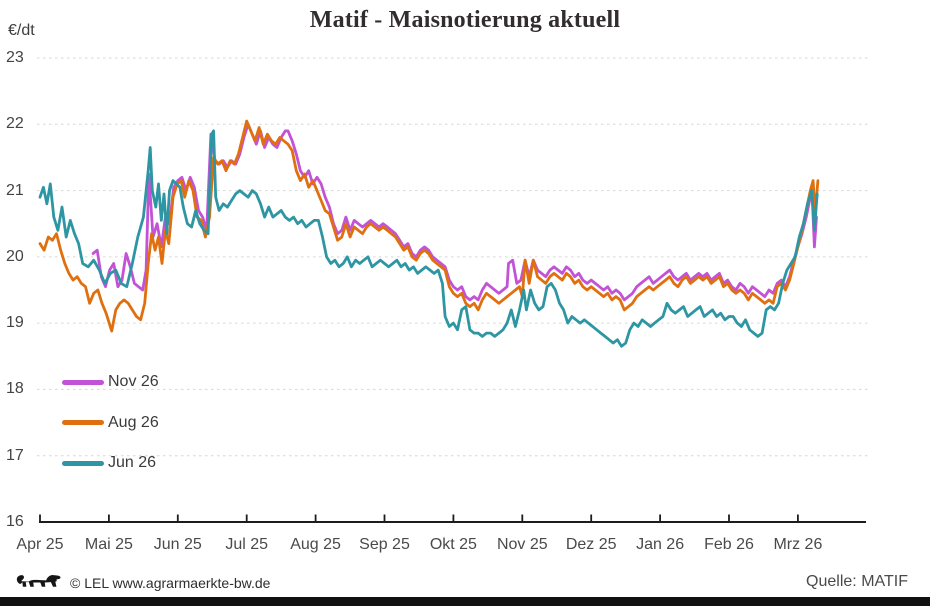 The width and height of the screenshot is (930, 606). Describe the element at coordinates (15, 190) in the screenshot. I see `y-tick-label-21: 21` at that location.